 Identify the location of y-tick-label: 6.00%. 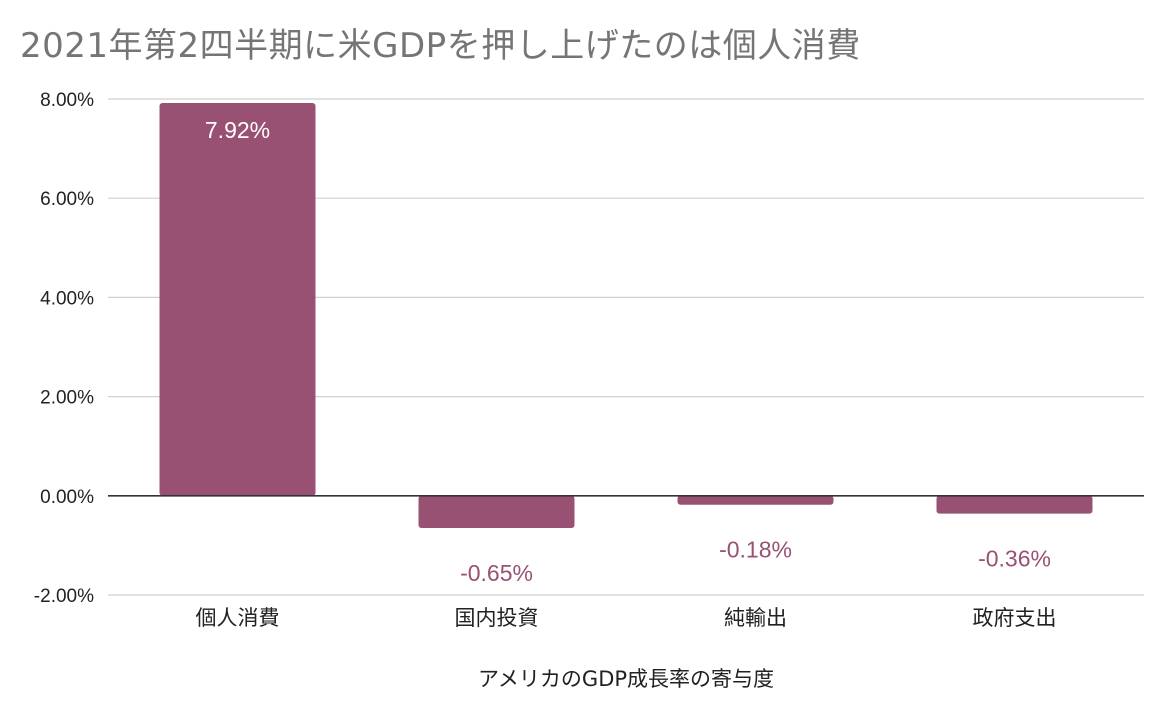
(67, 199).